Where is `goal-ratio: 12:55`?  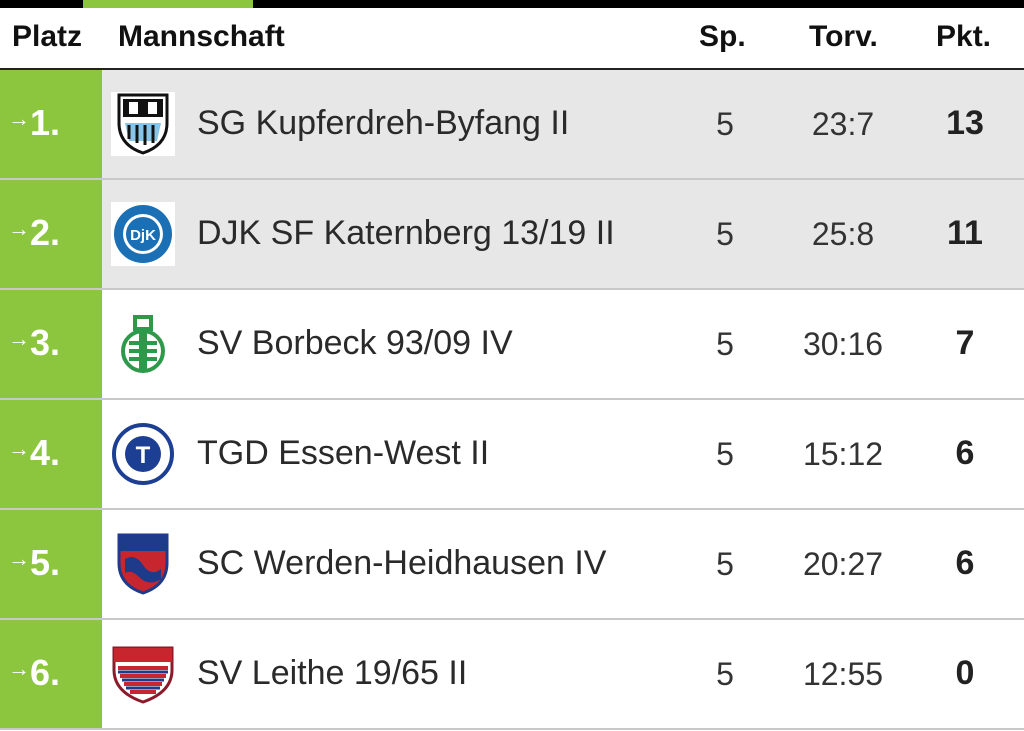
goal-ratio: 12:55 is located at coordinates (843, 674).